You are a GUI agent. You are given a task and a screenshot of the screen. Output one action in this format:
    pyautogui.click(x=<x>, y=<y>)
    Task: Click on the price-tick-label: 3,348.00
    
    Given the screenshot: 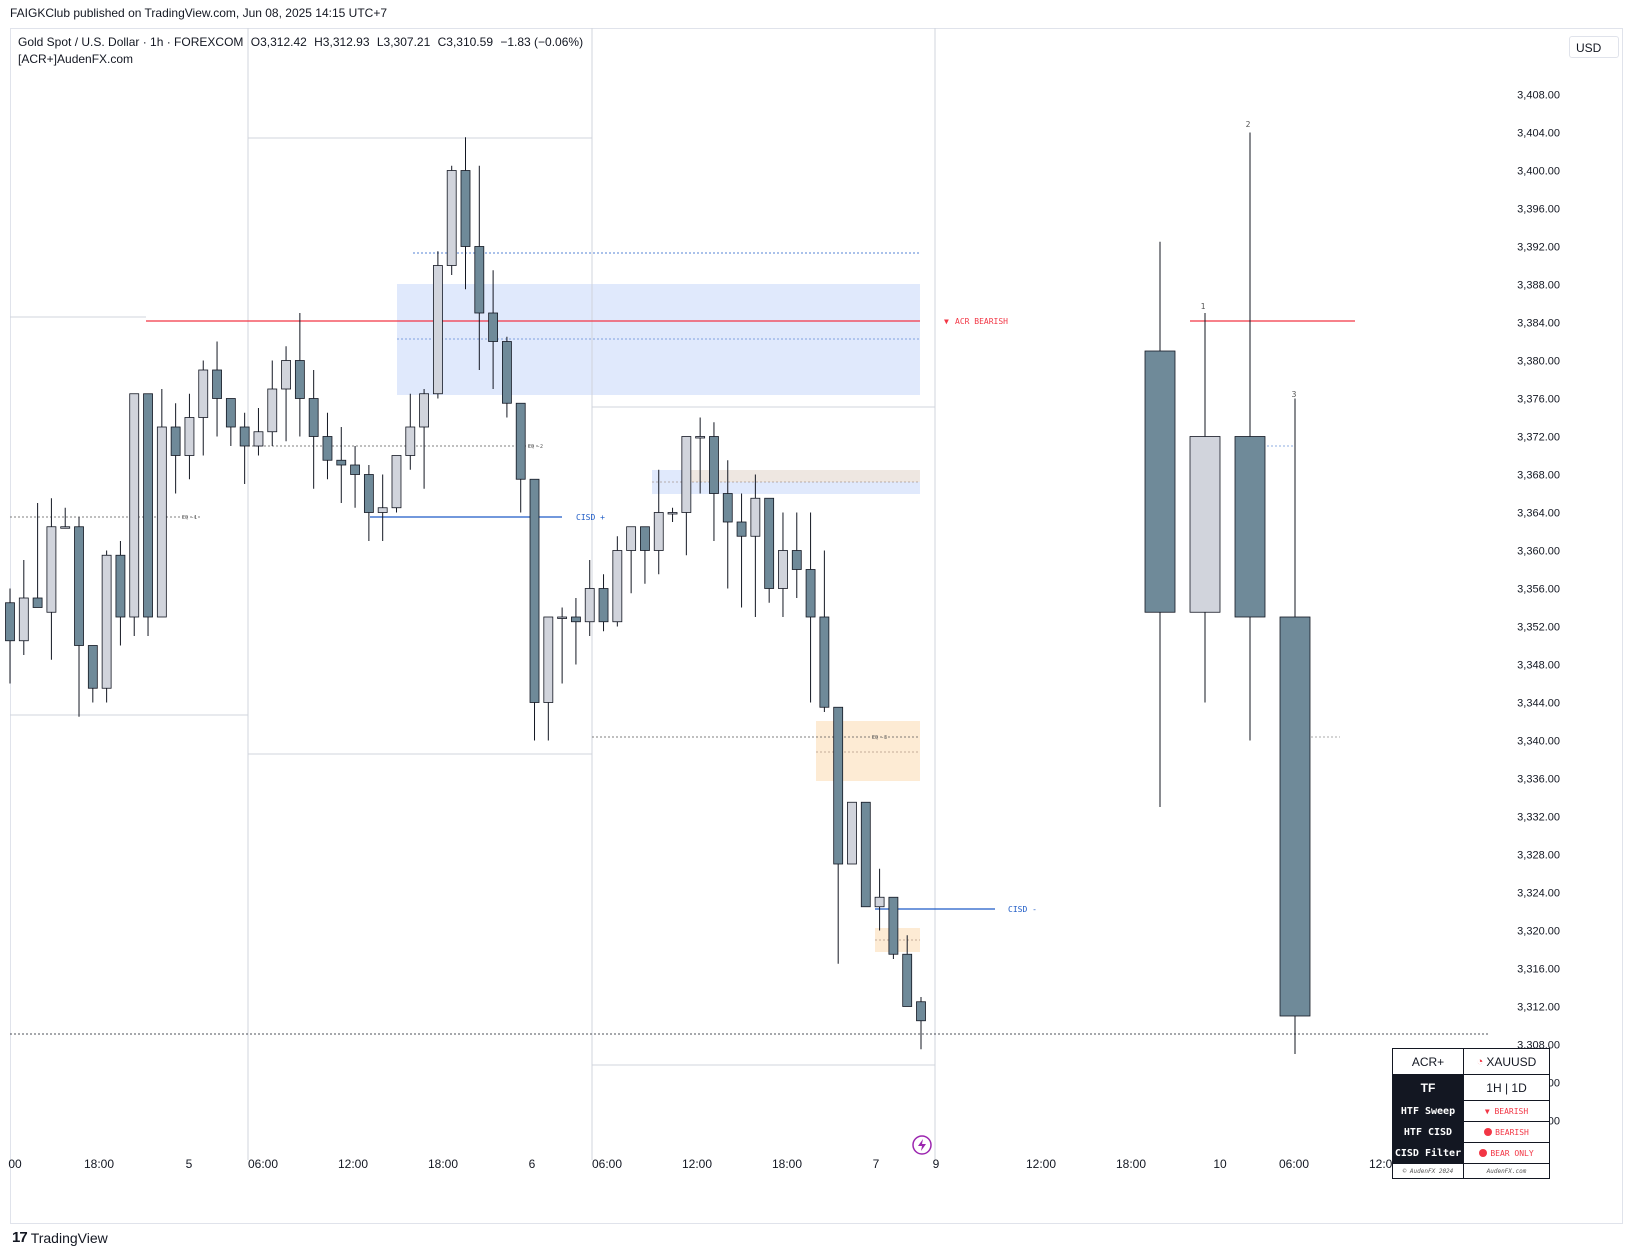 What is the action you would take?
    pyautogui.click(x=1538, y=666)
    